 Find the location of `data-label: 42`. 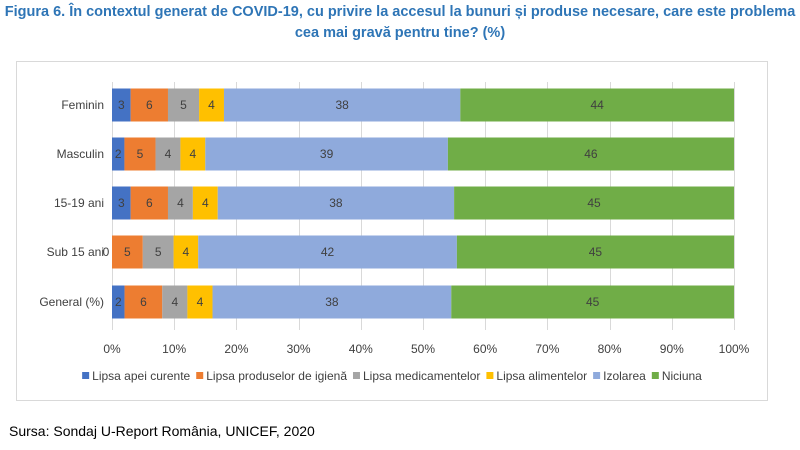

data-label: 42 is located at coordinates (328, 252).